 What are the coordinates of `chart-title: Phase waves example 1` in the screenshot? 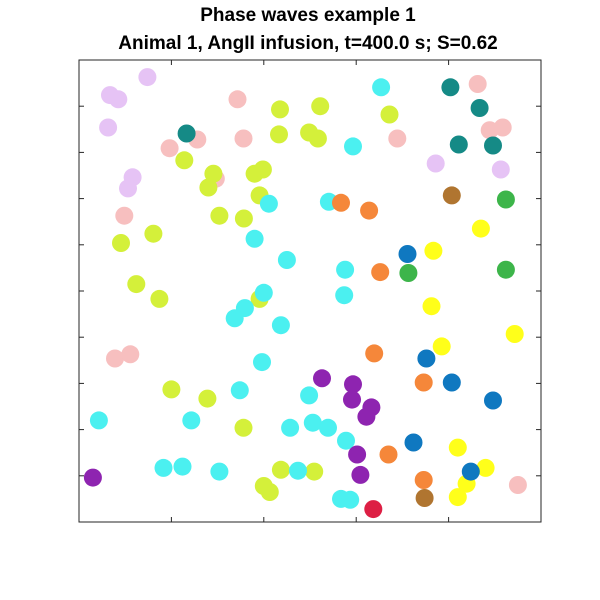 It's located at (308, 15).